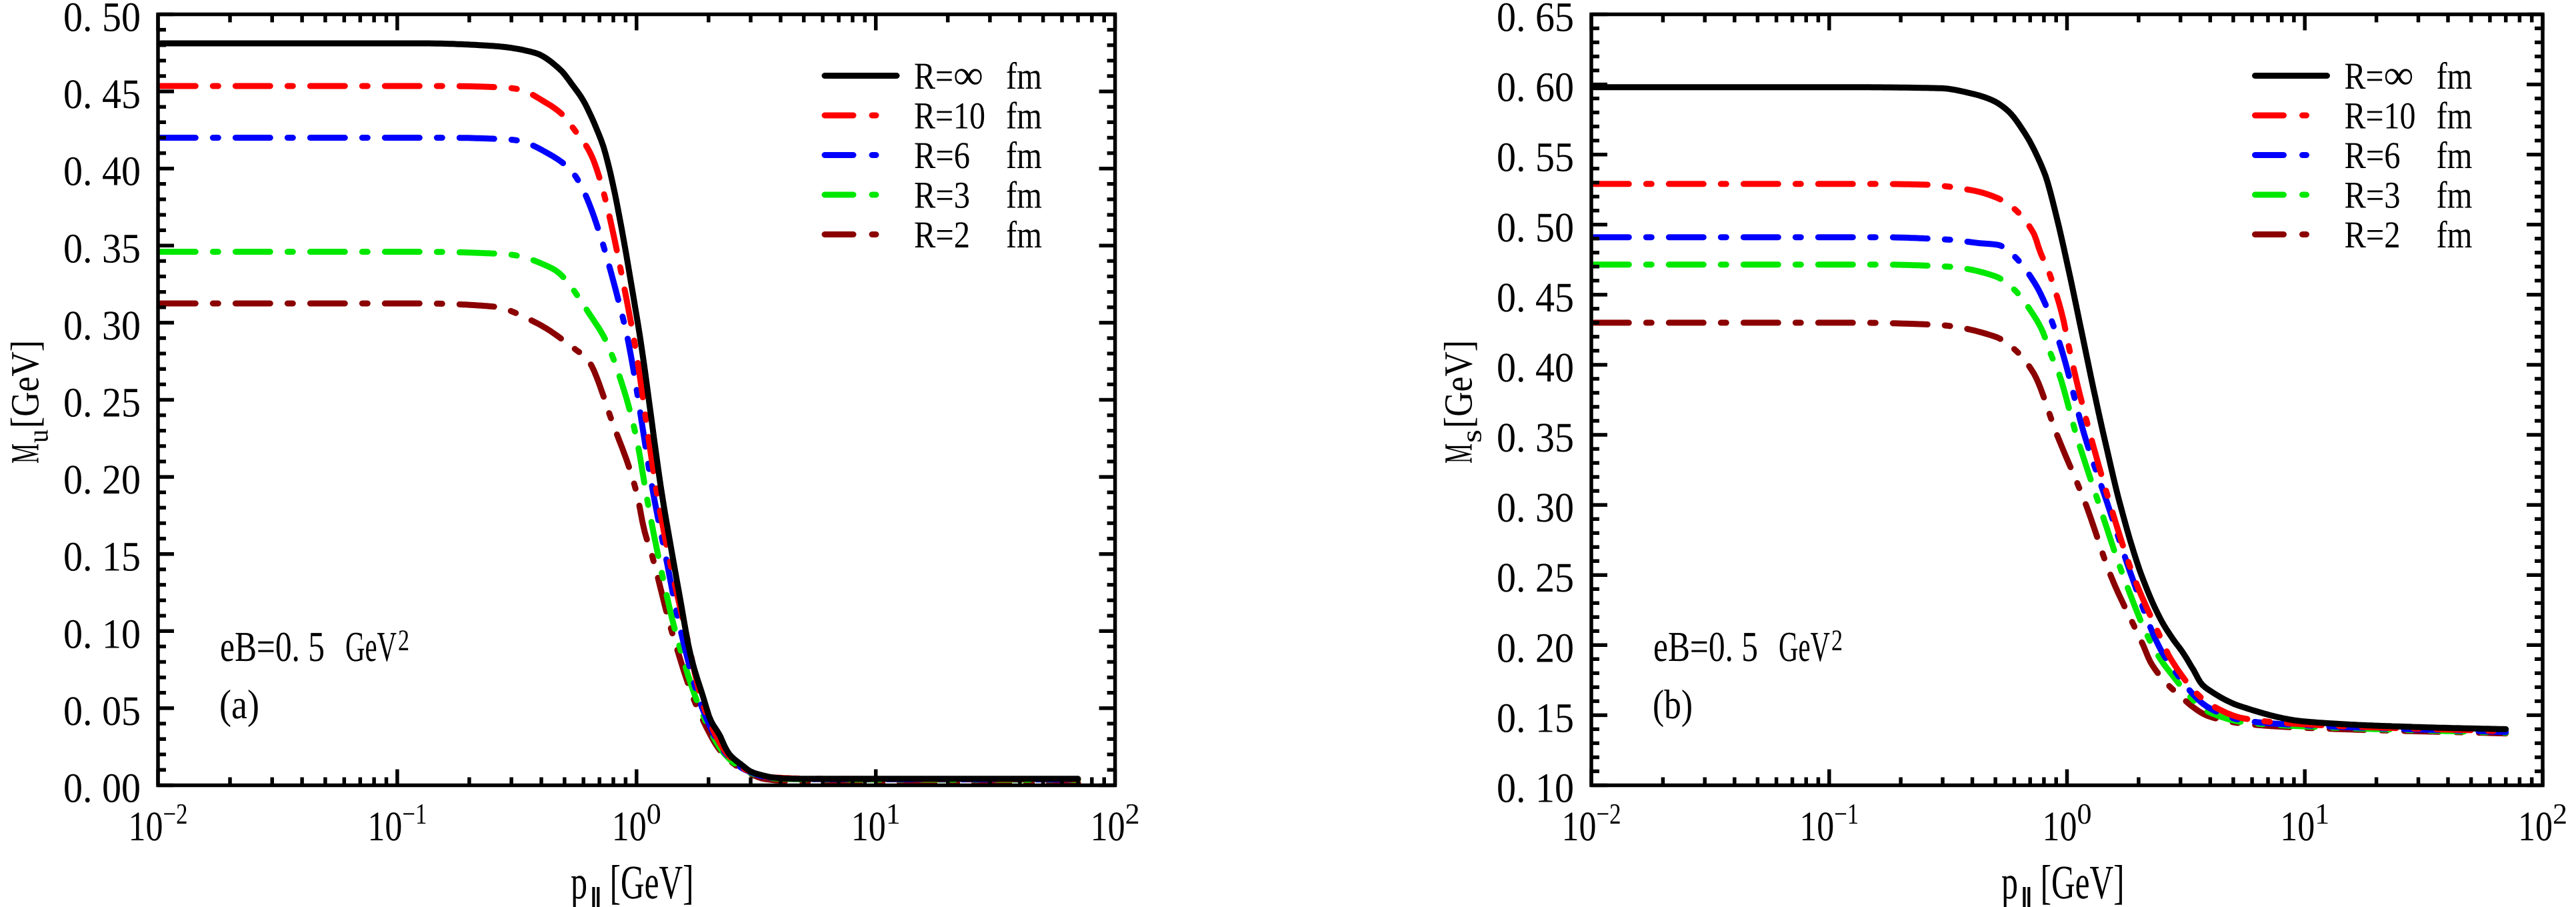 This screenshot has height=907, width=2576. I want to click on svg-text: Mu[GeV], so click(29, 402).